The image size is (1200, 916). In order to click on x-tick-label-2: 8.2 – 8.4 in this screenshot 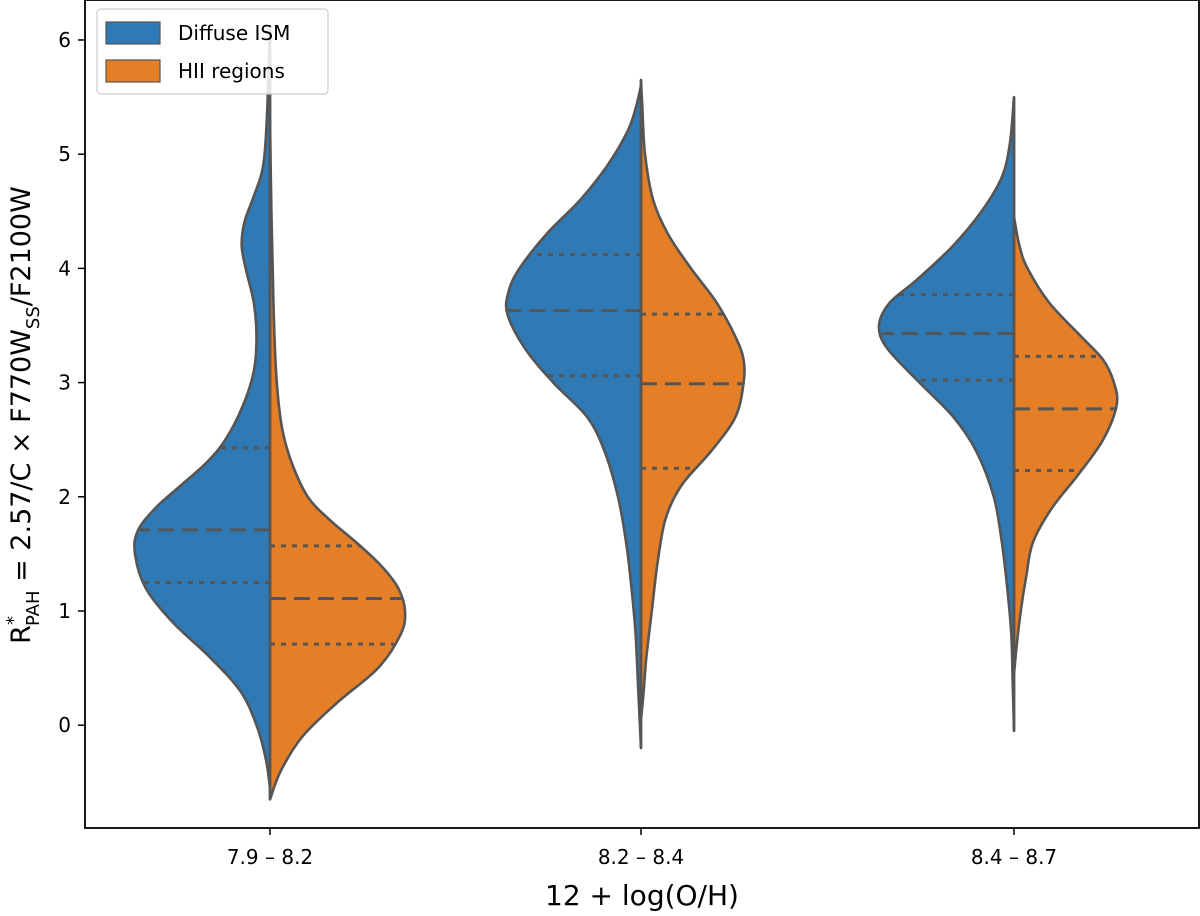, I will do `click(641, 857)`.